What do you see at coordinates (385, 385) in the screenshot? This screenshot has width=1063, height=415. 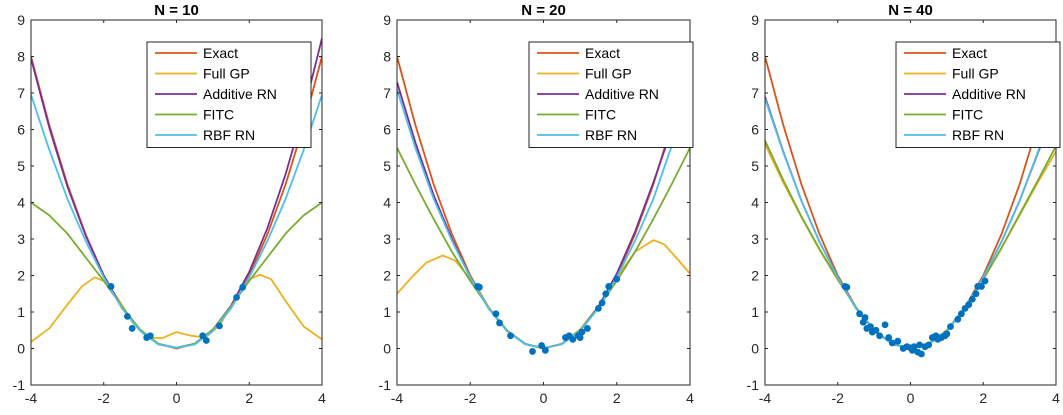 I see `y-tick-label: -1` at bounding box center [385, 385].